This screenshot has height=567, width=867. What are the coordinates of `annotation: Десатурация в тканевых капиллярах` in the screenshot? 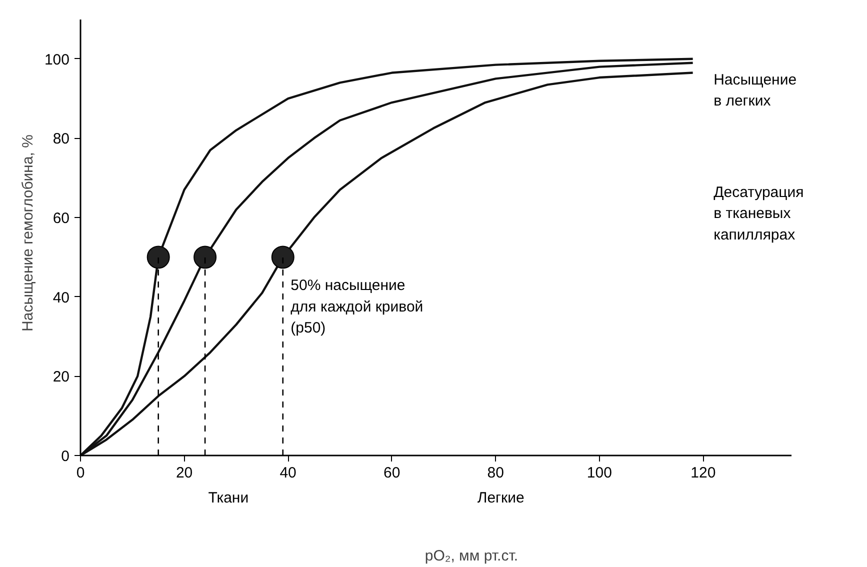 It's located at (759, 214).